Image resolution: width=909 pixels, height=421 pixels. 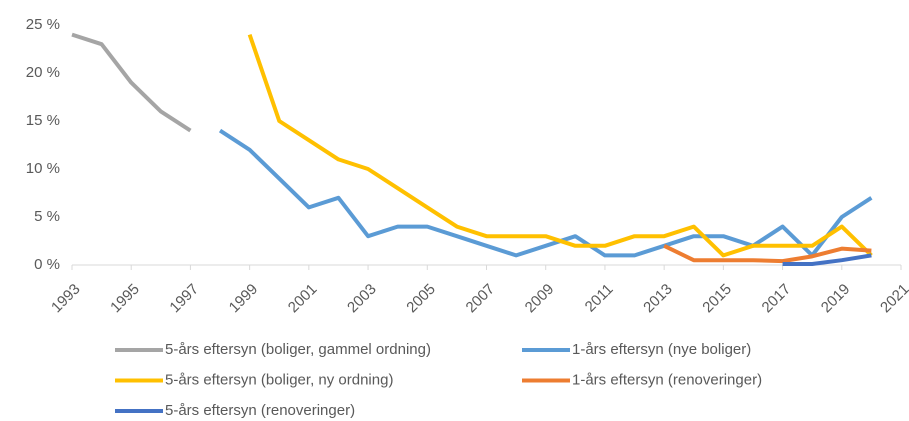 I want to click on x-tick-label: 1999, so click(x=244, y=299).